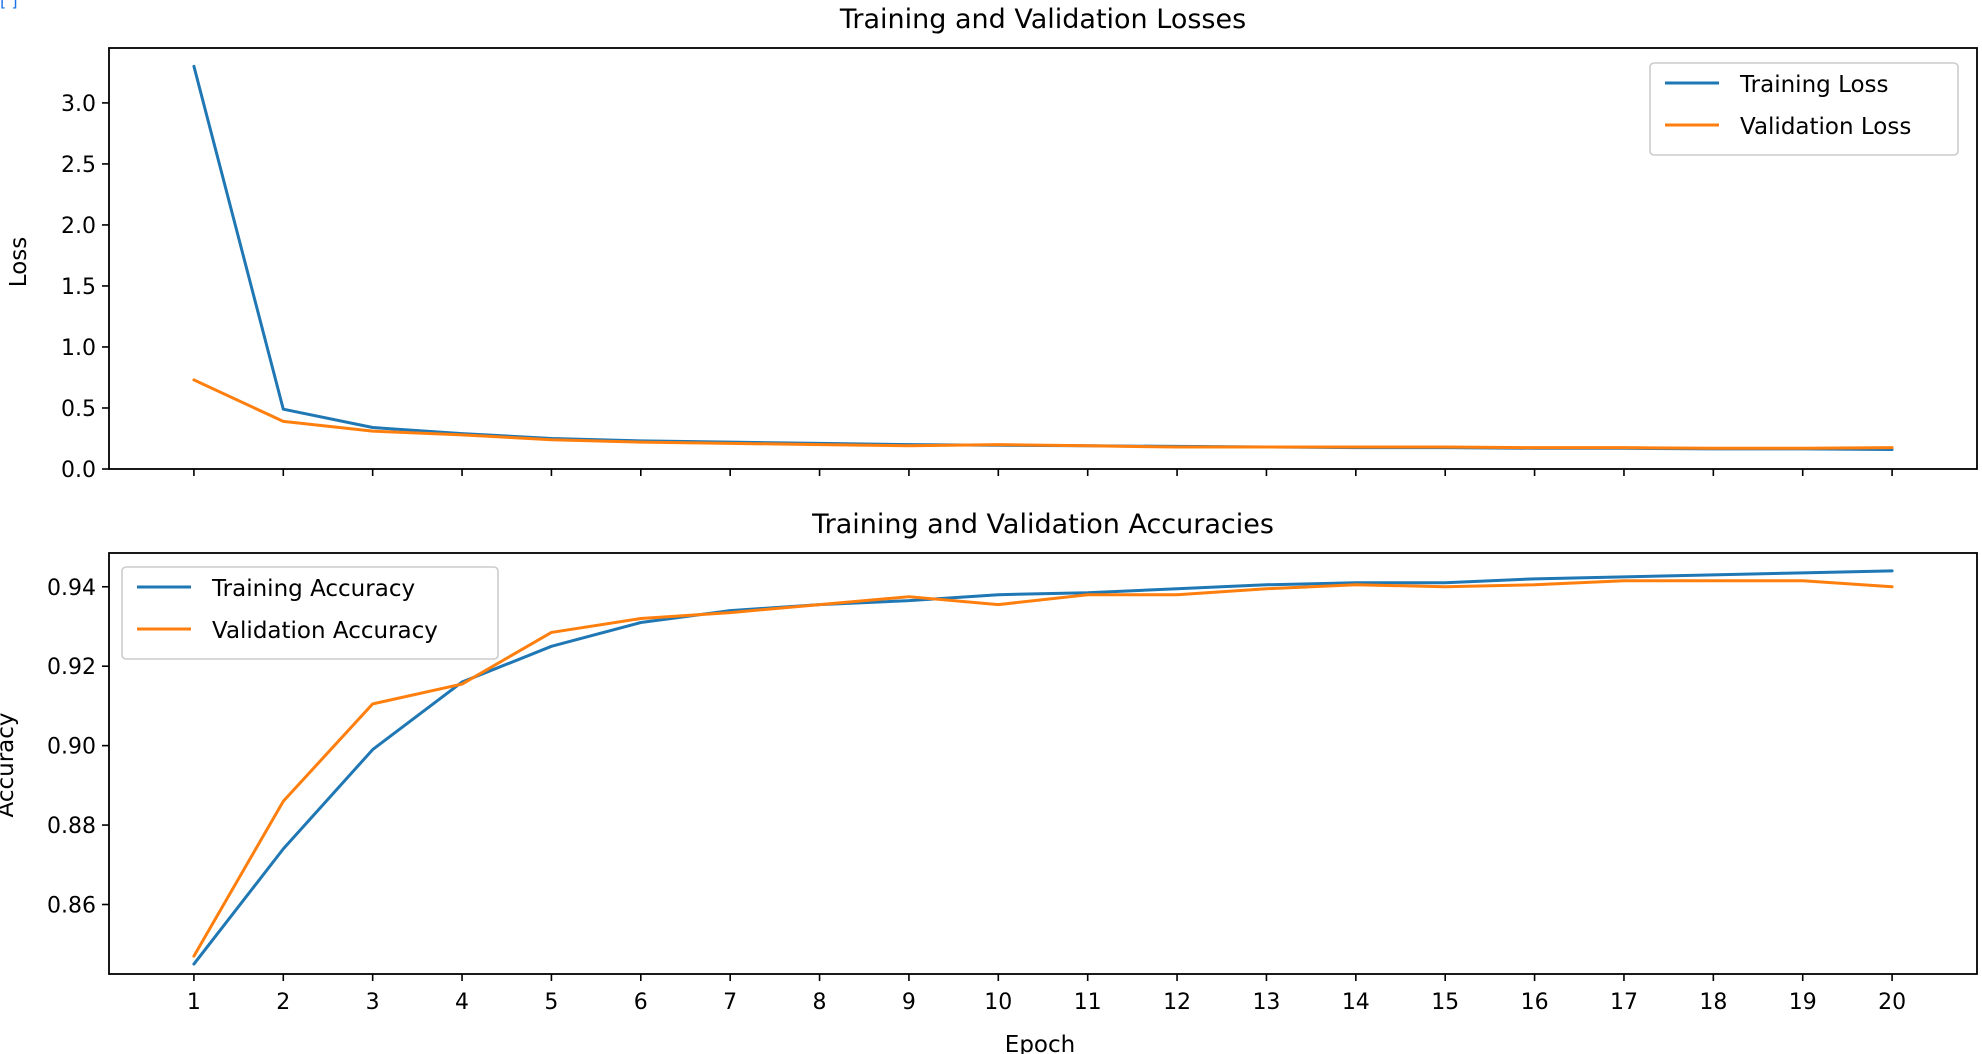 The width and height of the screenshot is (1982, 1054). I want to click on loss-y-tick-label: 0.5, so click(78, 409).